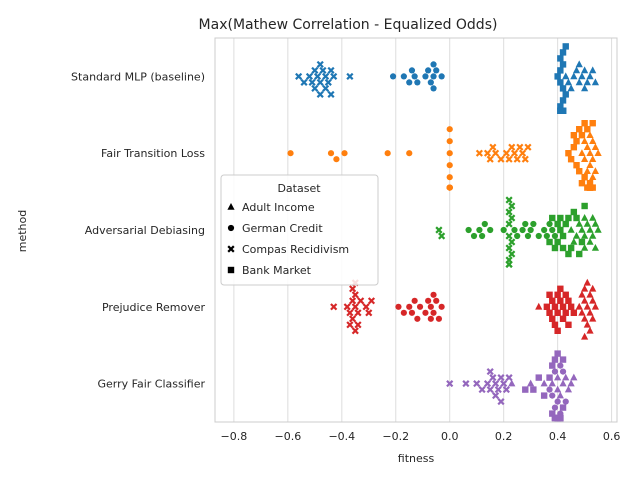  What do you see at coordinates (231, 249) in the screenshot?
I see `legend-marker-x` at bounding box center [231, 249].